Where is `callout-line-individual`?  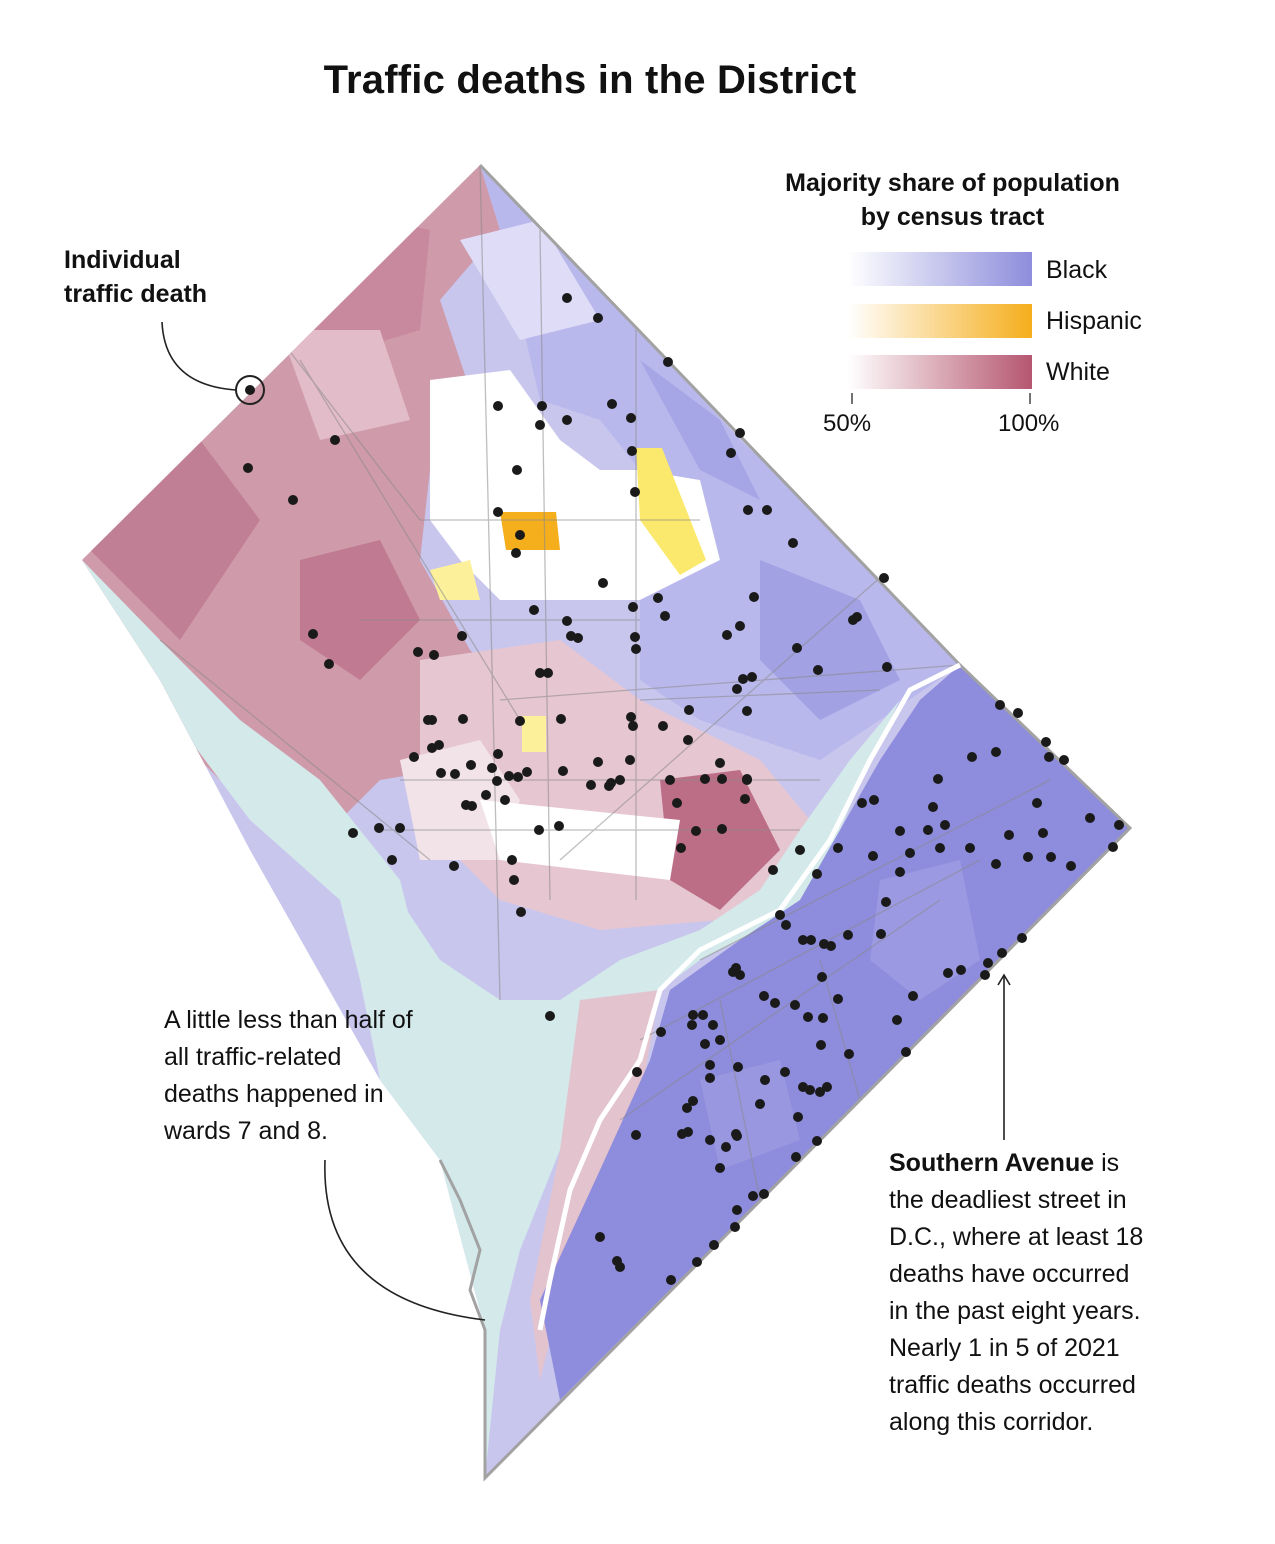 callout-line-individual is located at coordinates (199, 356).